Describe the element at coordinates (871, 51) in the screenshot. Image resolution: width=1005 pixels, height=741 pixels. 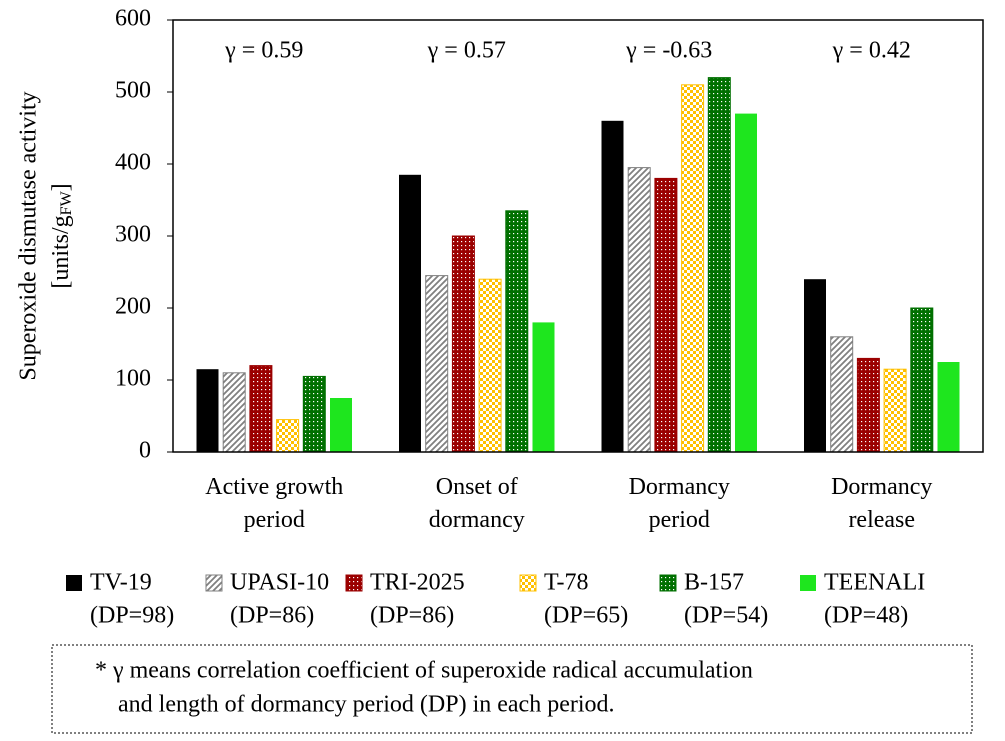
I see `annotation: γ = 0.42` at that location.